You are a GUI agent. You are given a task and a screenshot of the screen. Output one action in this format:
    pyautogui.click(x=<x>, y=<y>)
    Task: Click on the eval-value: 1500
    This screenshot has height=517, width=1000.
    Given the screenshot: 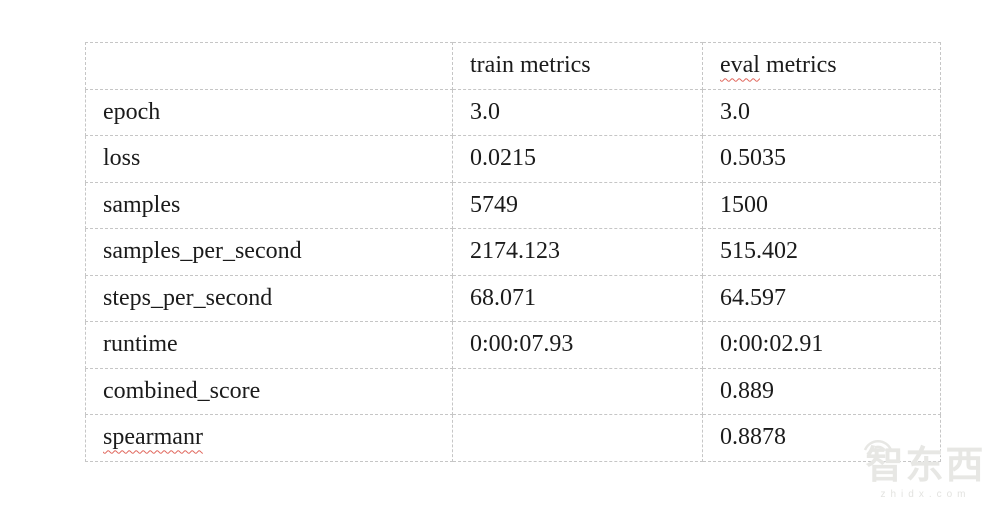 What is the action you would take?
    pyautogui.click(x=821, y=205)
    